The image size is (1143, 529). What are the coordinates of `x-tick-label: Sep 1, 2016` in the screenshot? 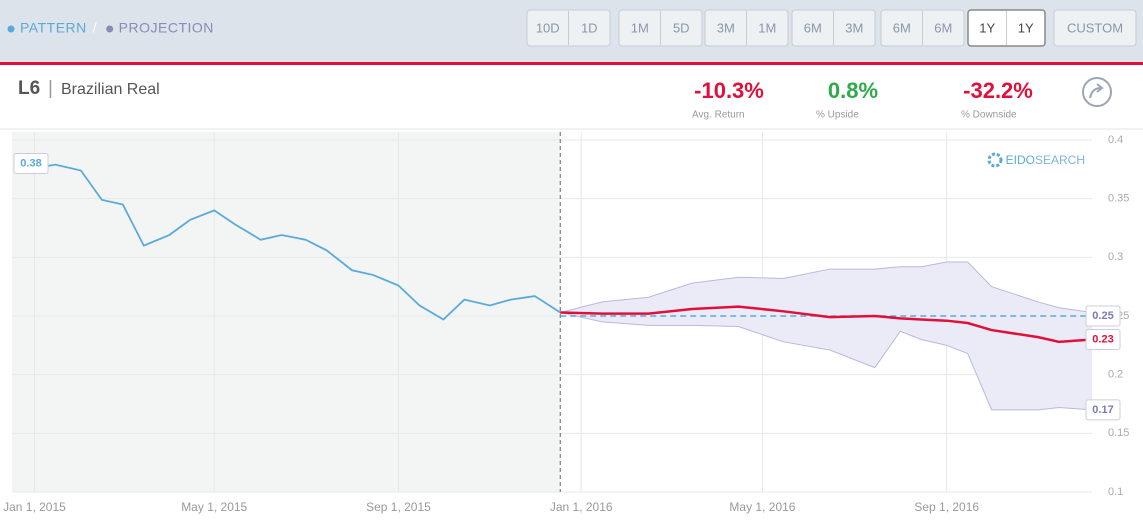 It's located at (946, 507).